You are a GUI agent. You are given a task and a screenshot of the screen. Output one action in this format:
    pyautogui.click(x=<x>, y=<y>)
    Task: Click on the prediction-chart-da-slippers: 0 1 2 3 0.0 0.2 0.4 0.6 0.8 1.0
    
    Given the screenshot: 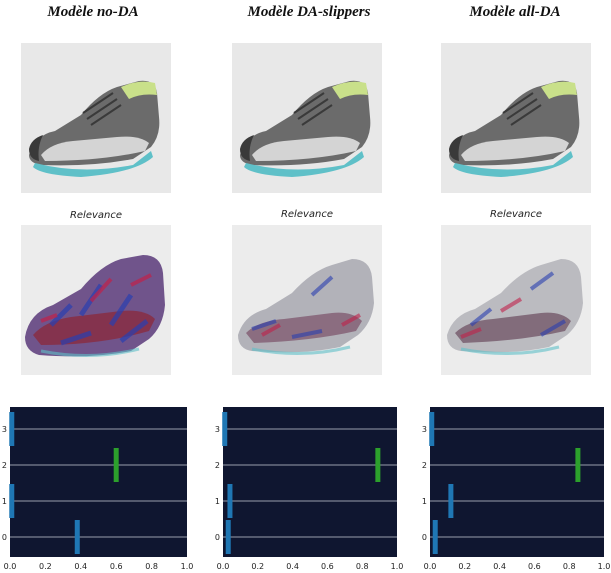 What is the action you would take?
    pyautogui.click(x=309, y=489)
    